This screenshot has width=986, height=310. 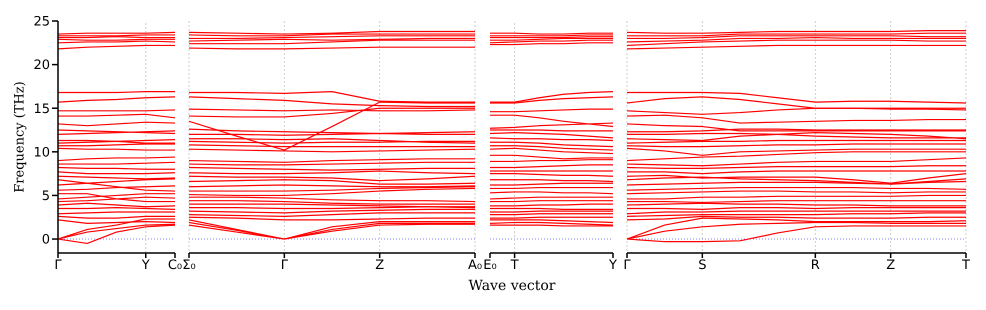 What do you see at coordinates (490, 266) in the screenshot?
I see `x-tick-label: E₀` at bounding box center [490, 266].